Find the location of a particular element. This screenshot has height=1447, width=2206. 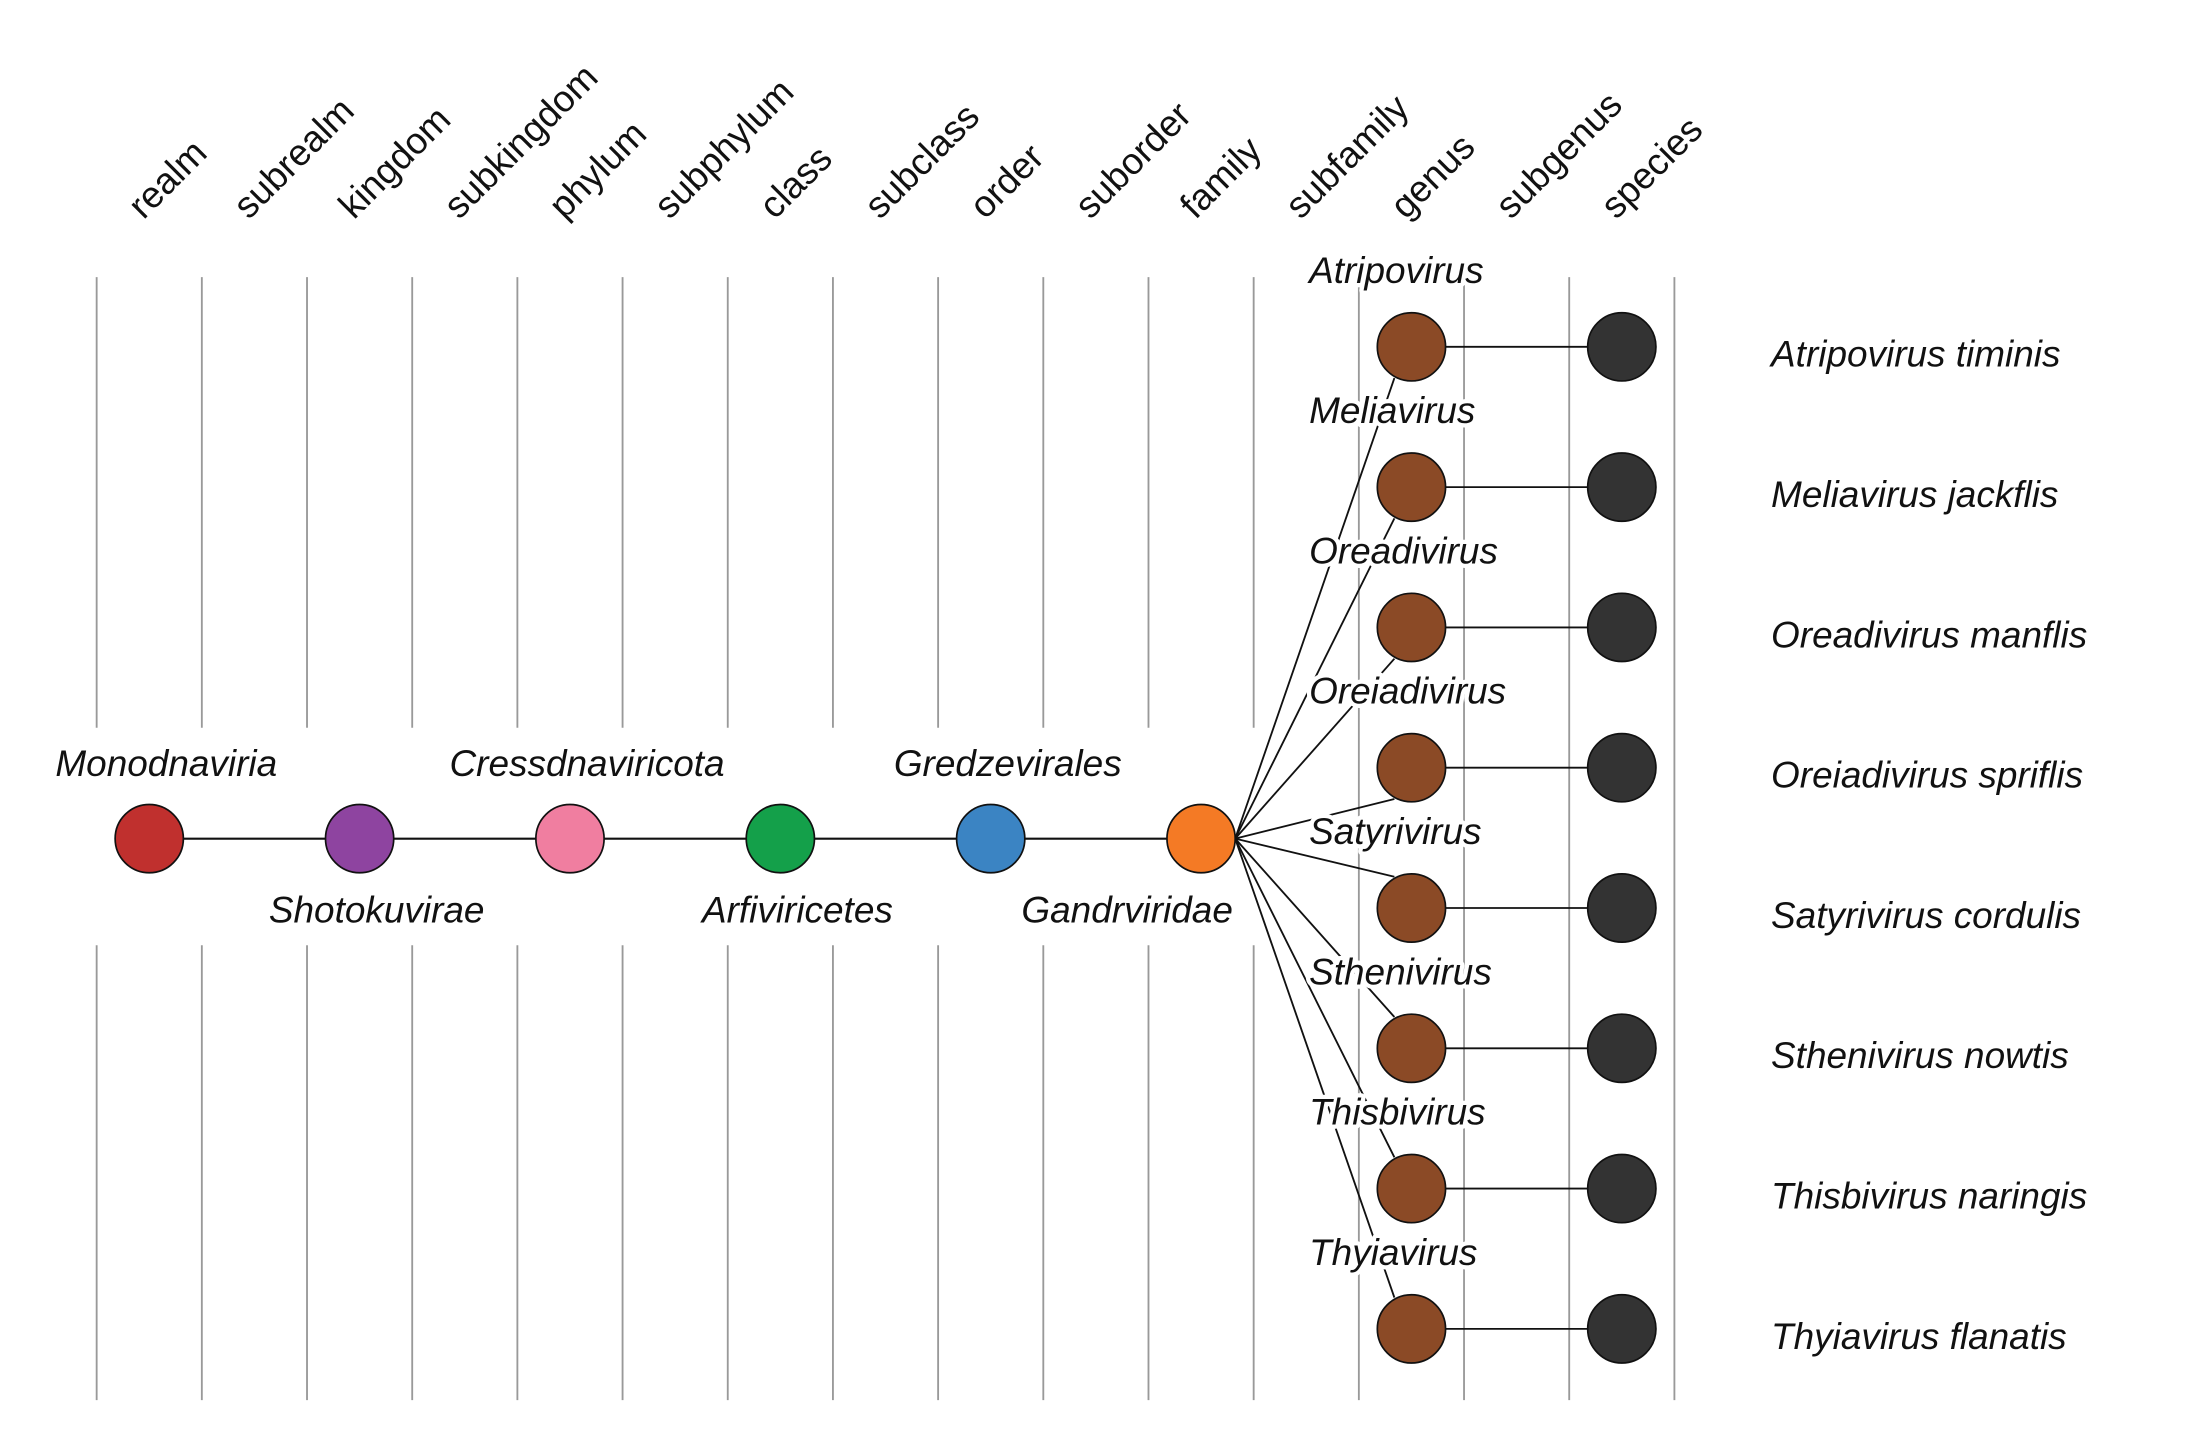

rank-header: order is located at coordinates (1007, 181).